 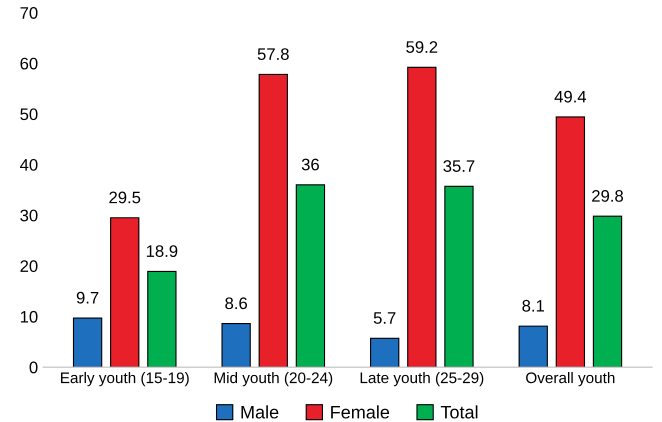 I want to click on data-label: 8.6, so click(x=236, y=303).